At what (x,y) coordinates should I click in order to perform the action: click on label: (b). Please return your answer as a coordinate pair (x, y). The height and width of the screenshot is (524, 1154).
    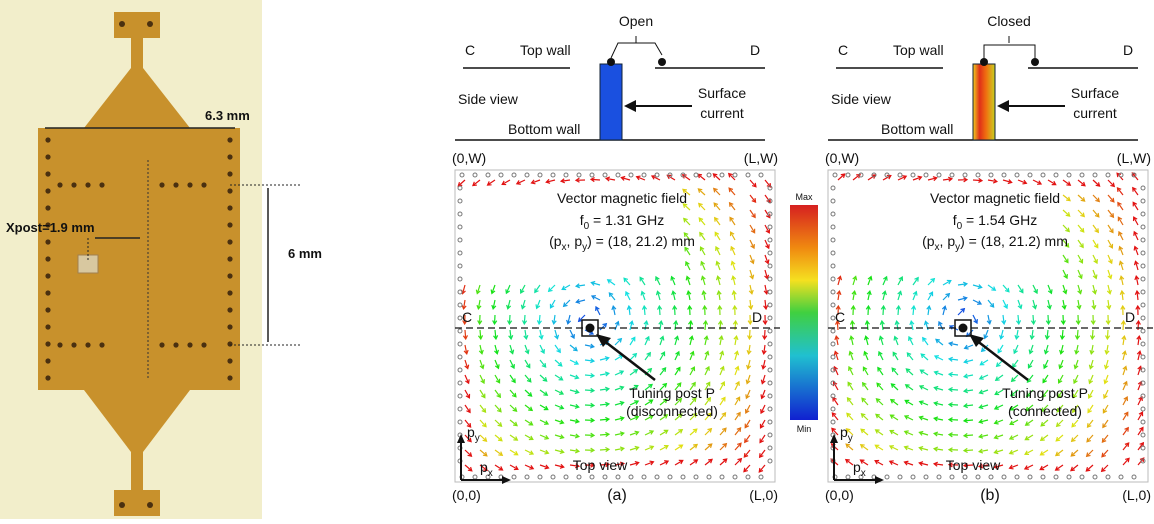
    Looking at the image, I should click on (990, 495).